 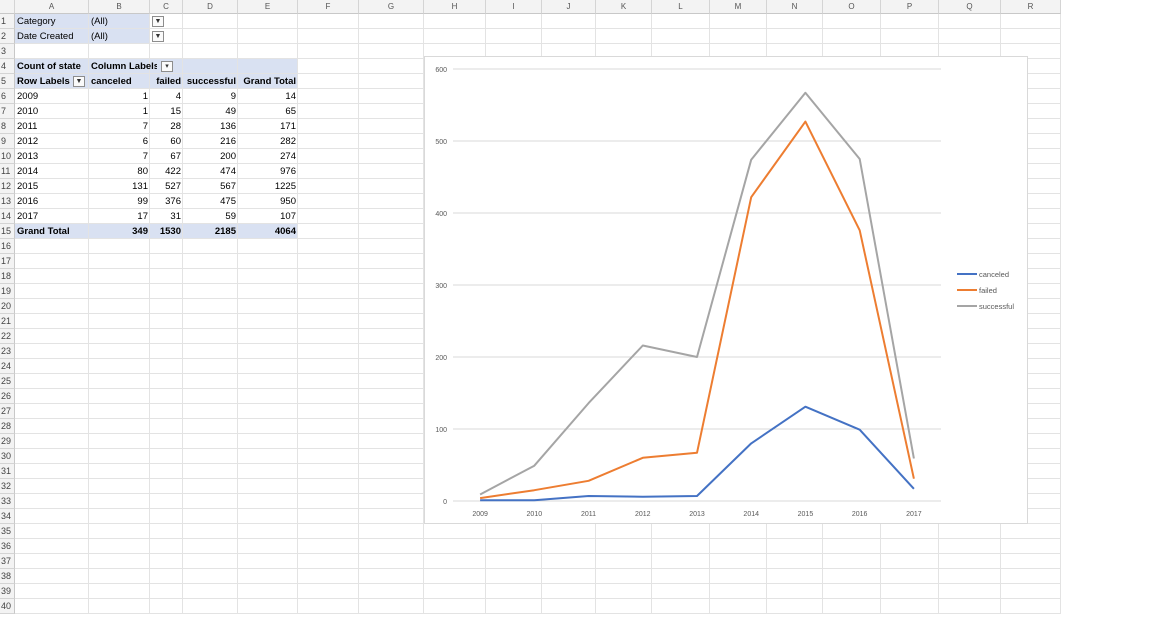 What do you see at coordinates (514, 7) in the screenshot?
I see `column-header-I: I` at bounding box center [514, 7].